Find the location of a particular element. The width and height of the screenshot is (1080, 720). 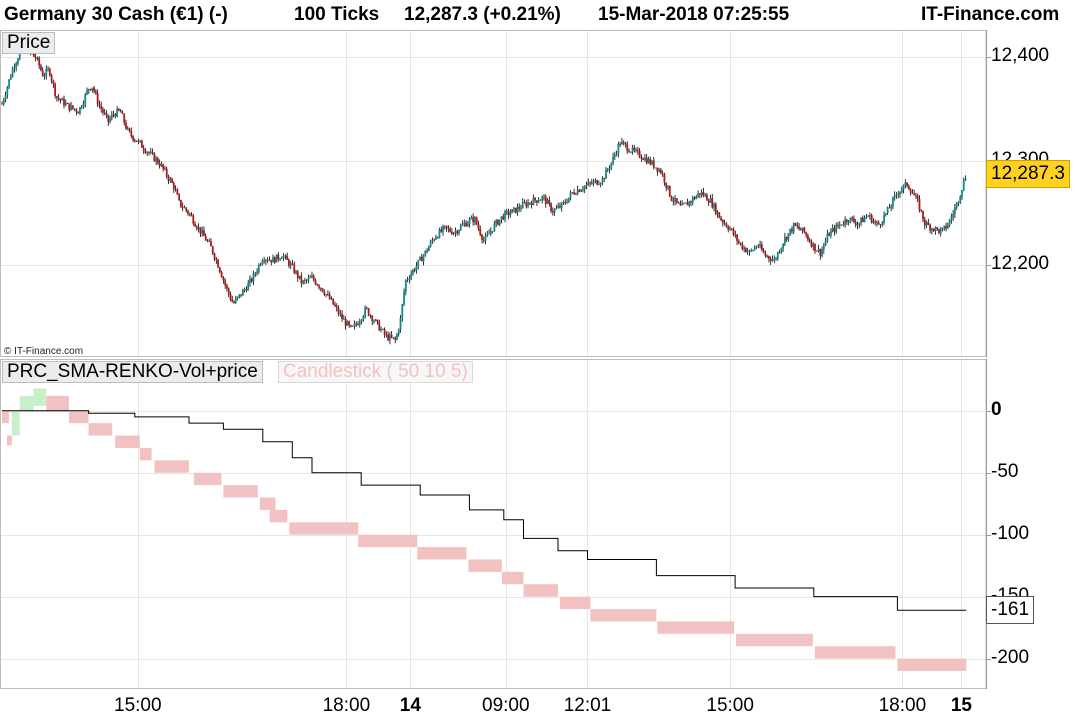

price-panel-label: Price is located at coordinates (29, 43).